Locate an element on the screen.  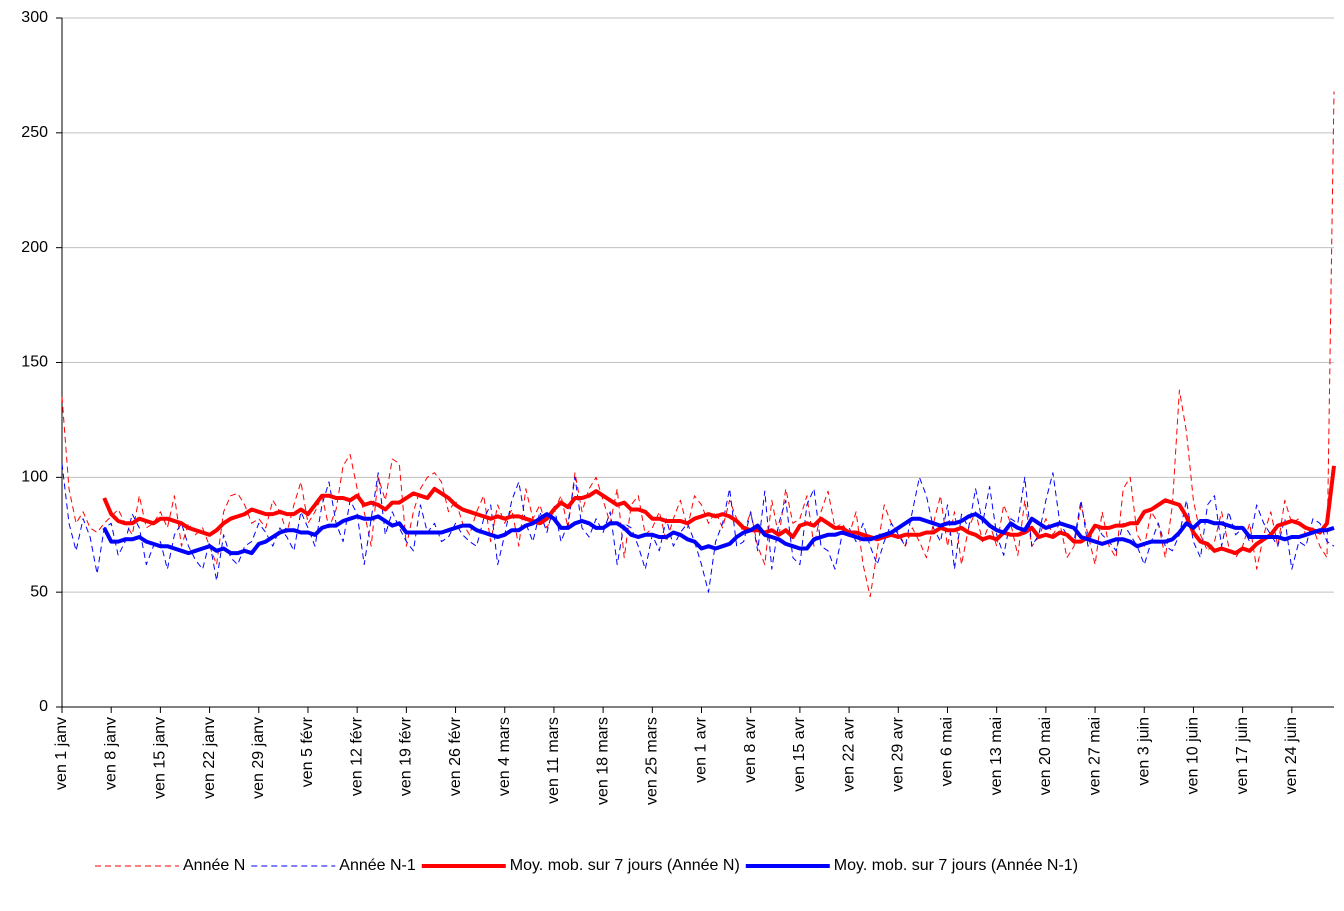
y-tick-label: 100 is located at coordinates (34, 477).